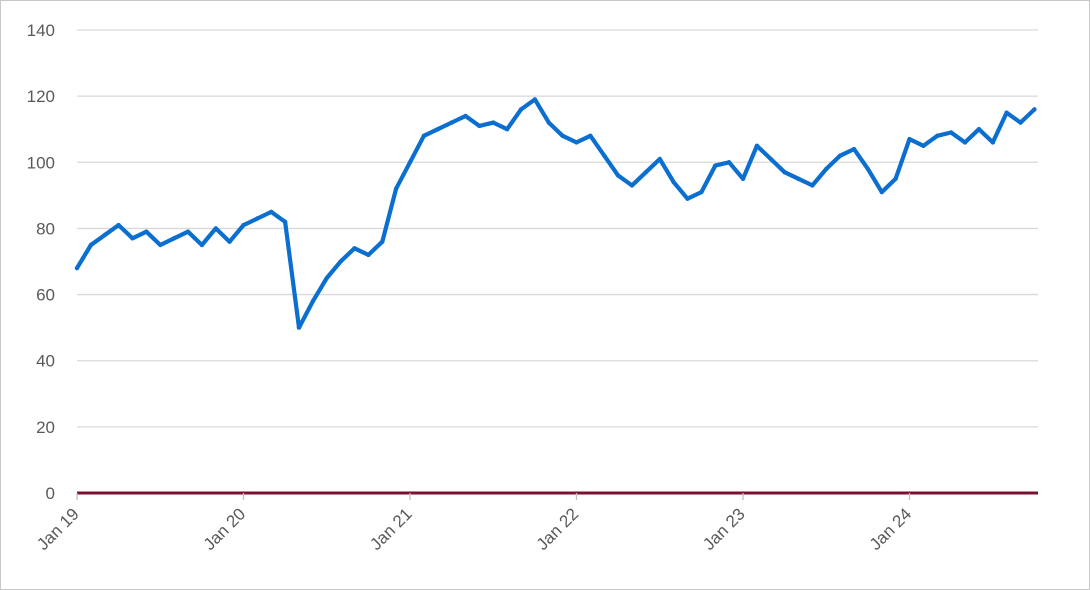 Image resolution: width=1090 pixels, height=590 pixels. Describe the element at coordinates (891, 529) in the screenshot. I see `x-tick-label: Jan 24` at that location.